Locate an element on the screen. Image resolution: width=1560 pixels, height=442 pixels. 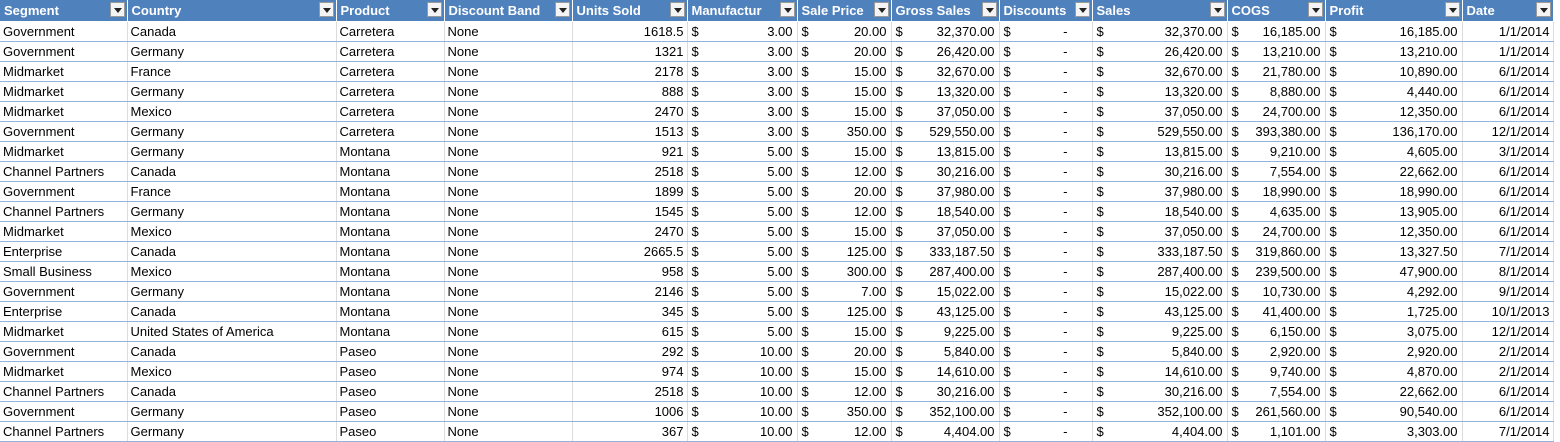
cell-sale-price: $350.00 is located at coordinates (844, 411).